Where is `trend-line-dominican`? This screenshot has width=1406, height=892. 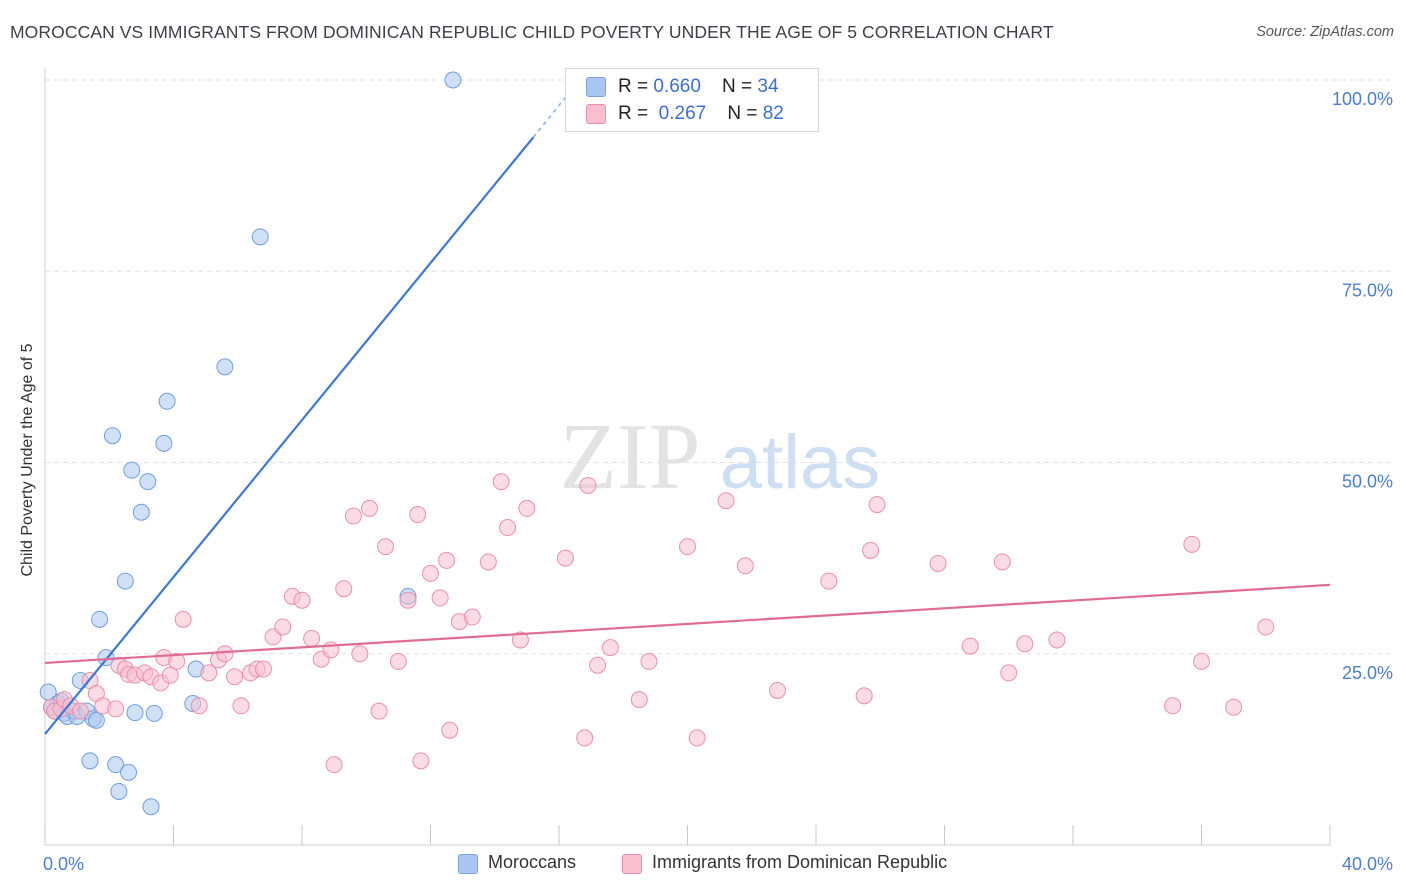
trend-line-dominican is located at coordinates (687, 624).